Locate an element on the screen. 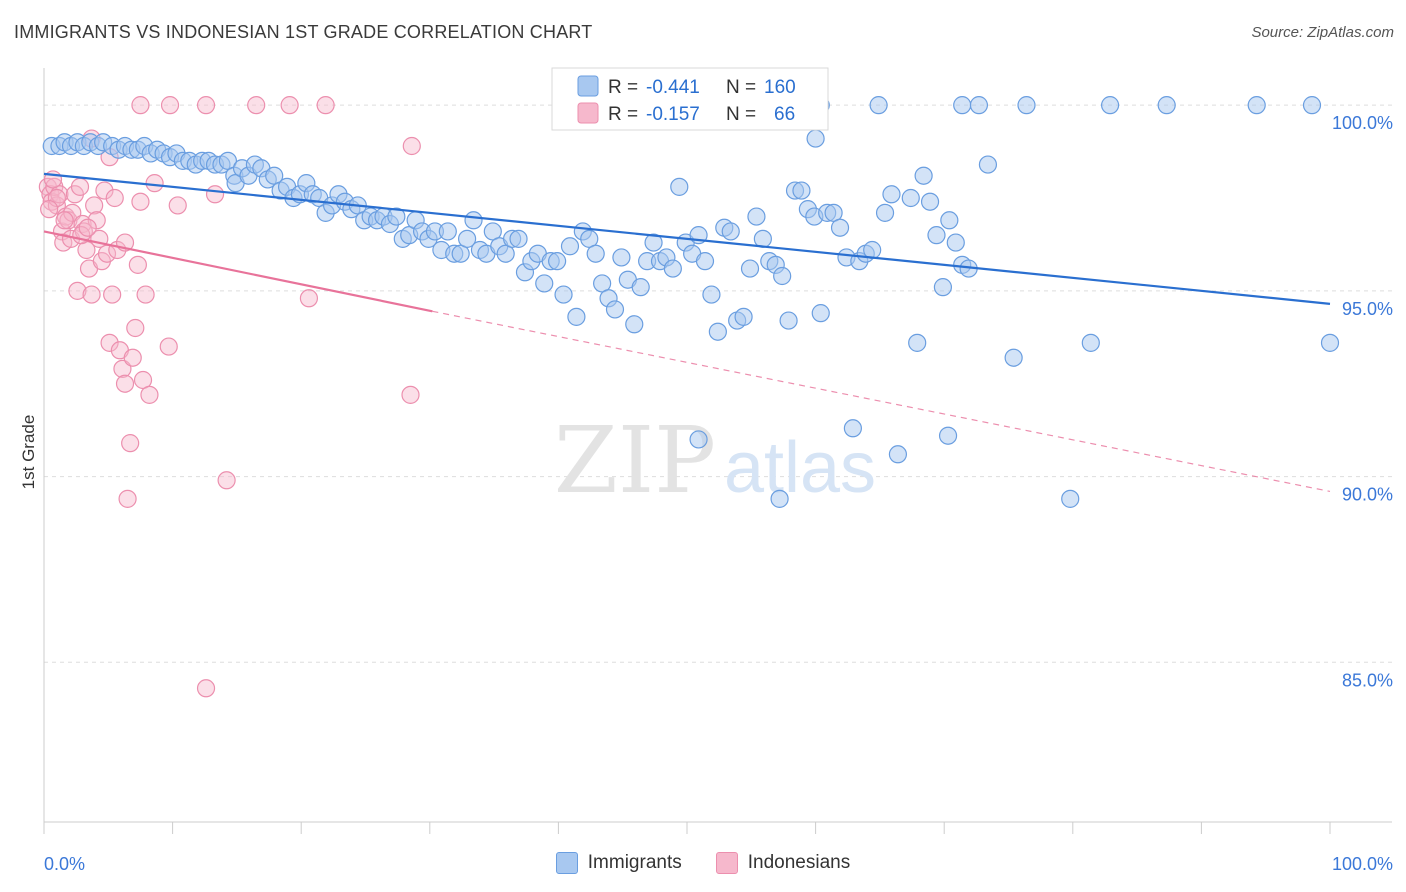 The width and height of the screenshot is (1406, 892). immigrants-trend-line is located at coordinates (687, 238).